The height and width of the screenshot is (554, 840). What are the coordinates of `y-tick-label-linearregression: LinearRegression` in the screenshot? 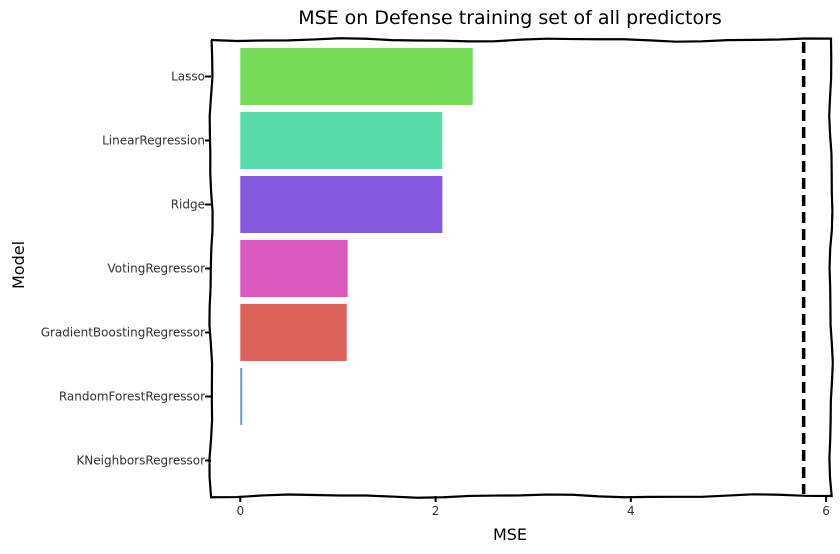 It's located at (153, 141).